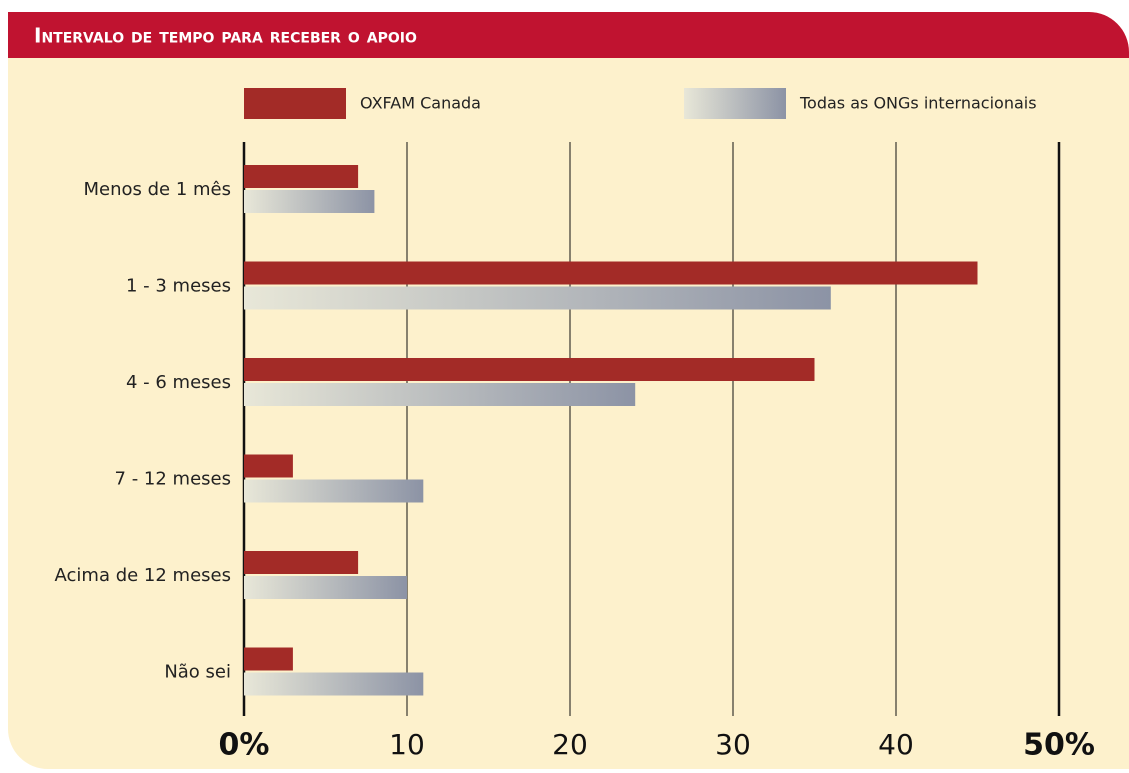  What do you see at coordinates (178, 286) in the screenshot?
I see `y-tick-label: 1 - 3 meses` at bounding box center [178, 286].